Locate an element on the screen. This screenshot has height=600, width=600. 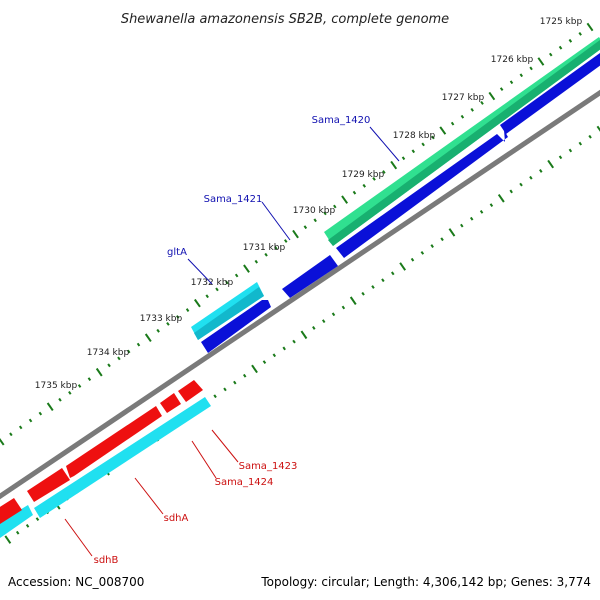
scale-label: 1731 kbp is located at coordinates (264, 248).